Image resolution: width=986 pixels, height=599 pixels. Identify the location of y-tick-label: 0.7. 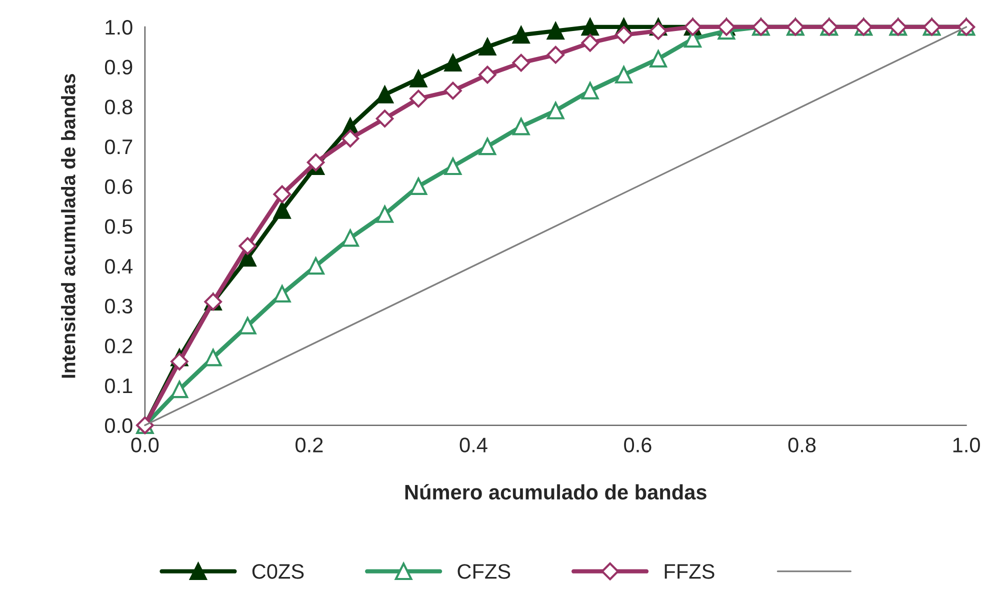
(118, 146).